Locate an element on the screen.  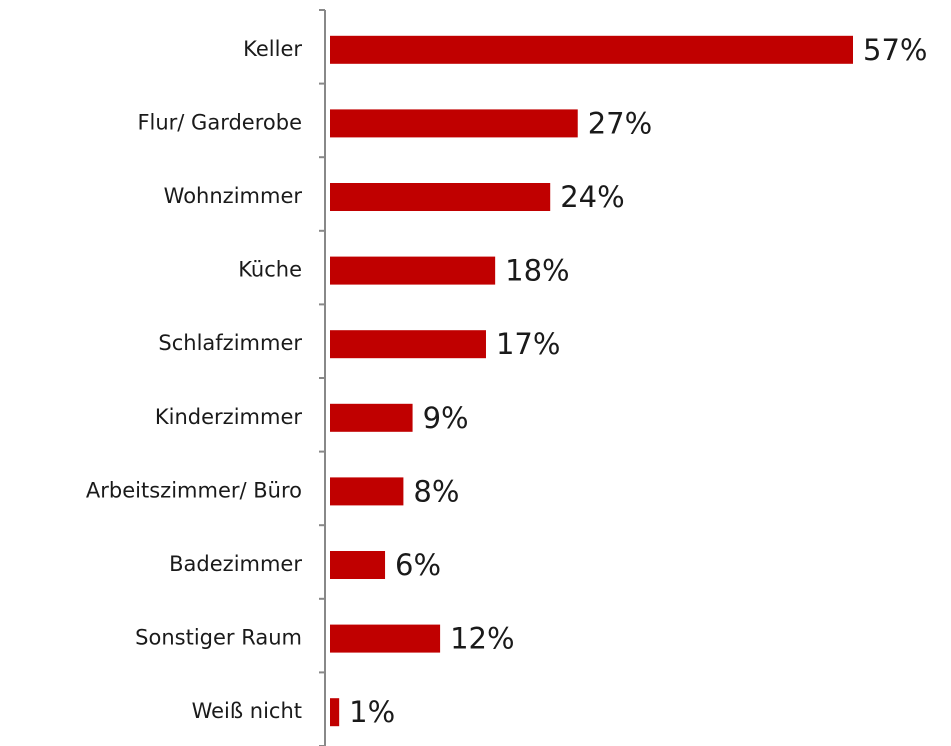
category-label: Flur/ Garderobe is located at coordinates (219, 122).